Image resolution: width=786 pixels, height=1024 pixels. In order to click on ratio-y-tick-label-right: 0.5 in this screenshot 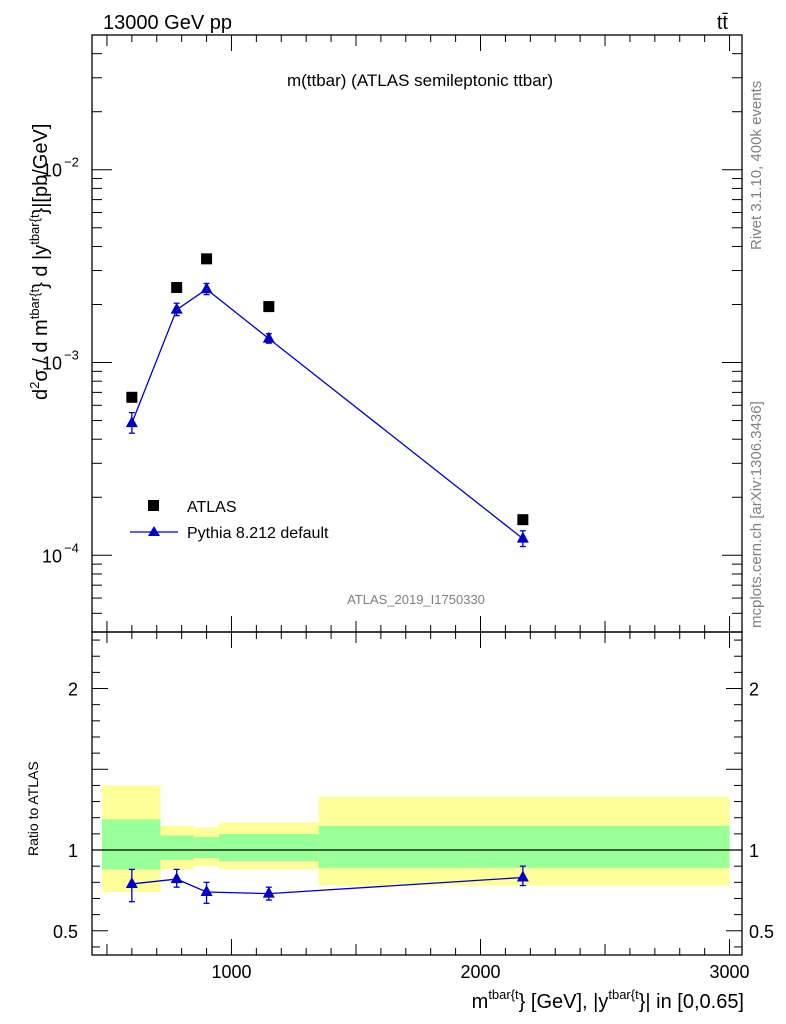, I will do `click(761, 932)`.